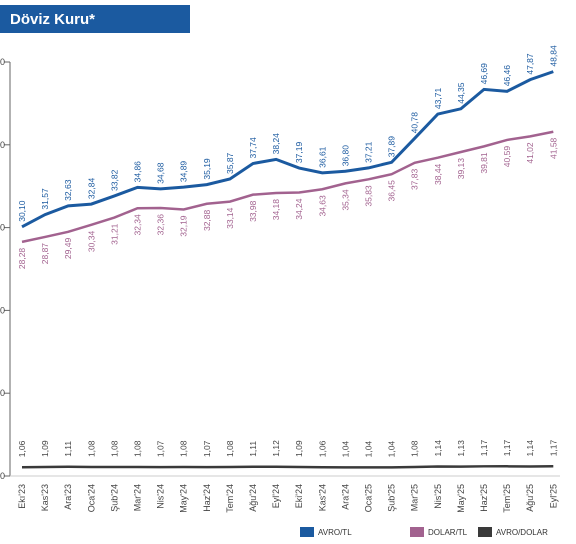 This screenshot has height=544, width=576. I want to click on data-label: 41,02, so click(530, 153).